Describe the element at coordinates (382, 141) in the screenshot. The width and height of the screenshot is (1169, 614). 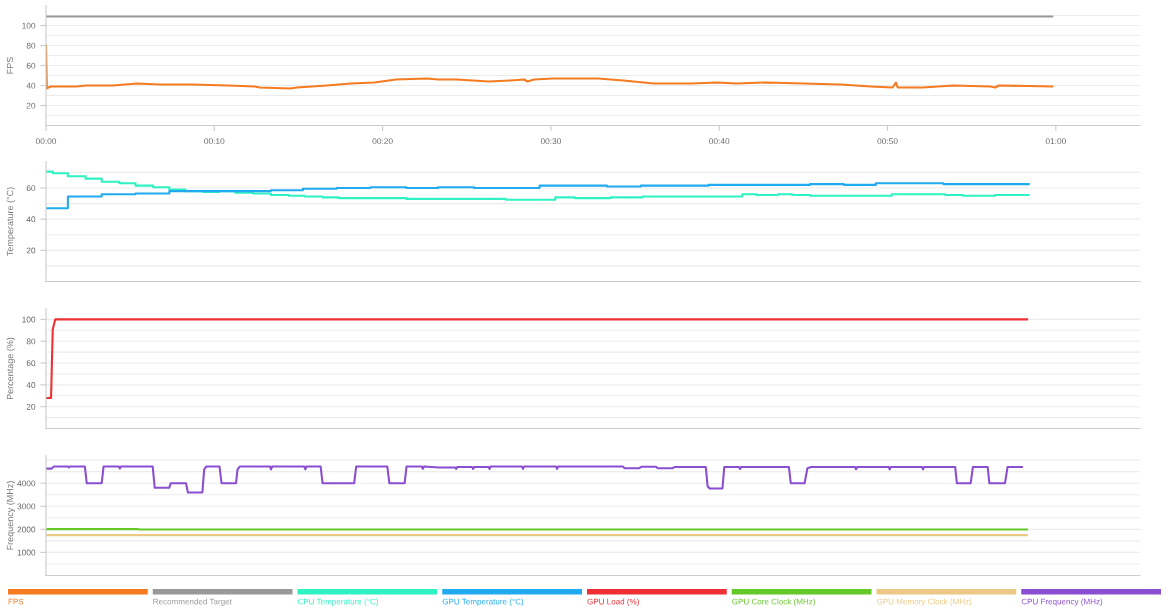
I see `x-tick-label: 00:20` at that location.